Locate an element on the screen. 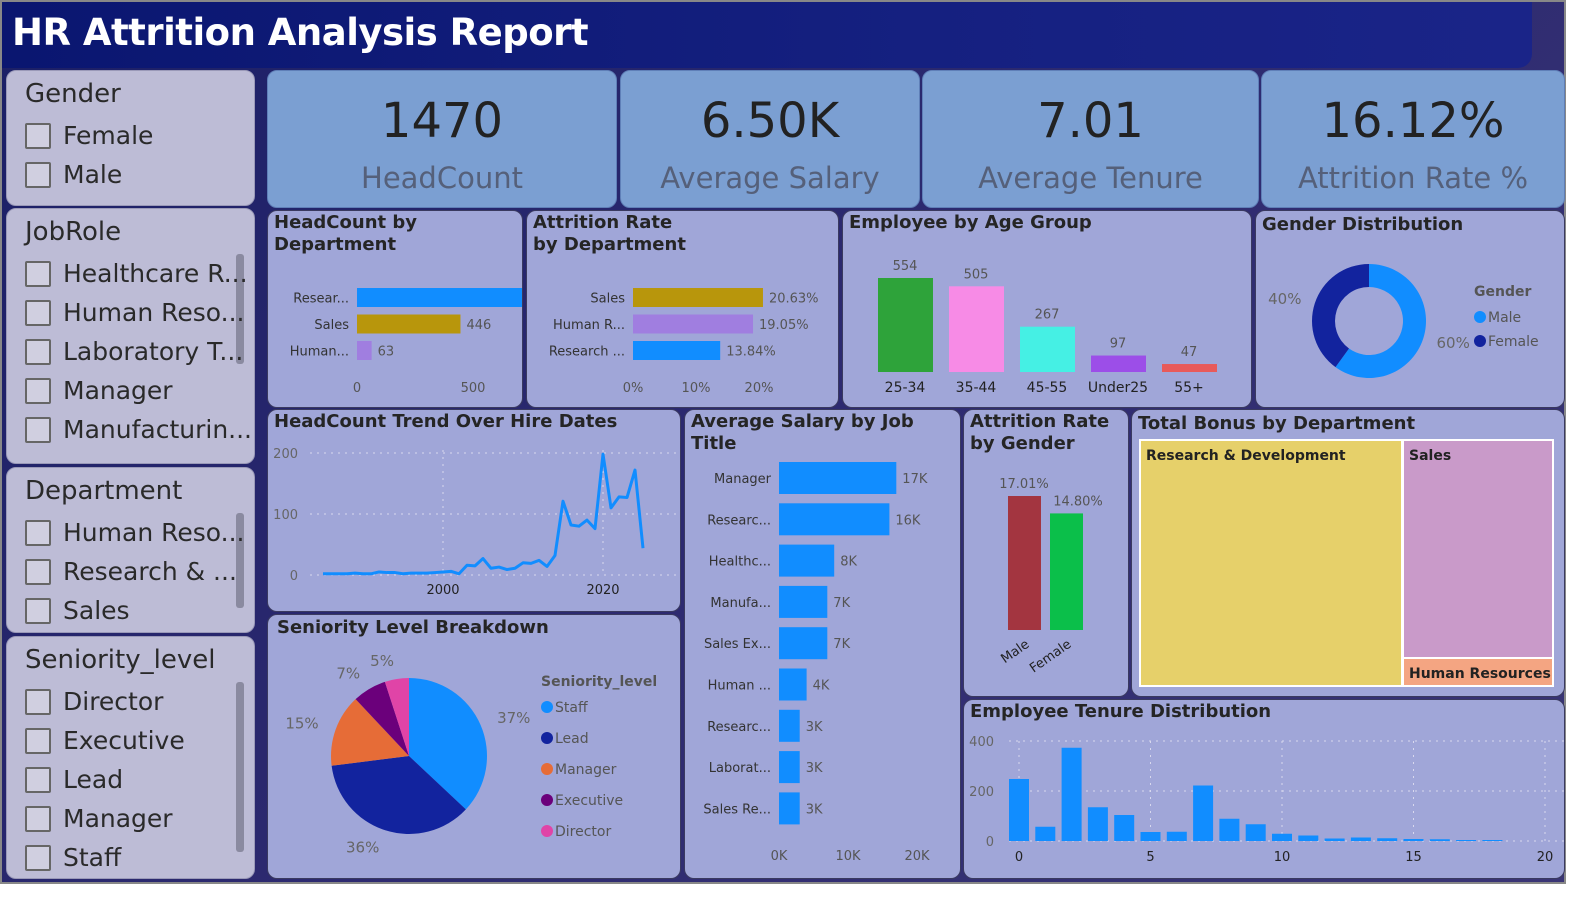  legend-item: Staff is located at coordinates (571, 708).